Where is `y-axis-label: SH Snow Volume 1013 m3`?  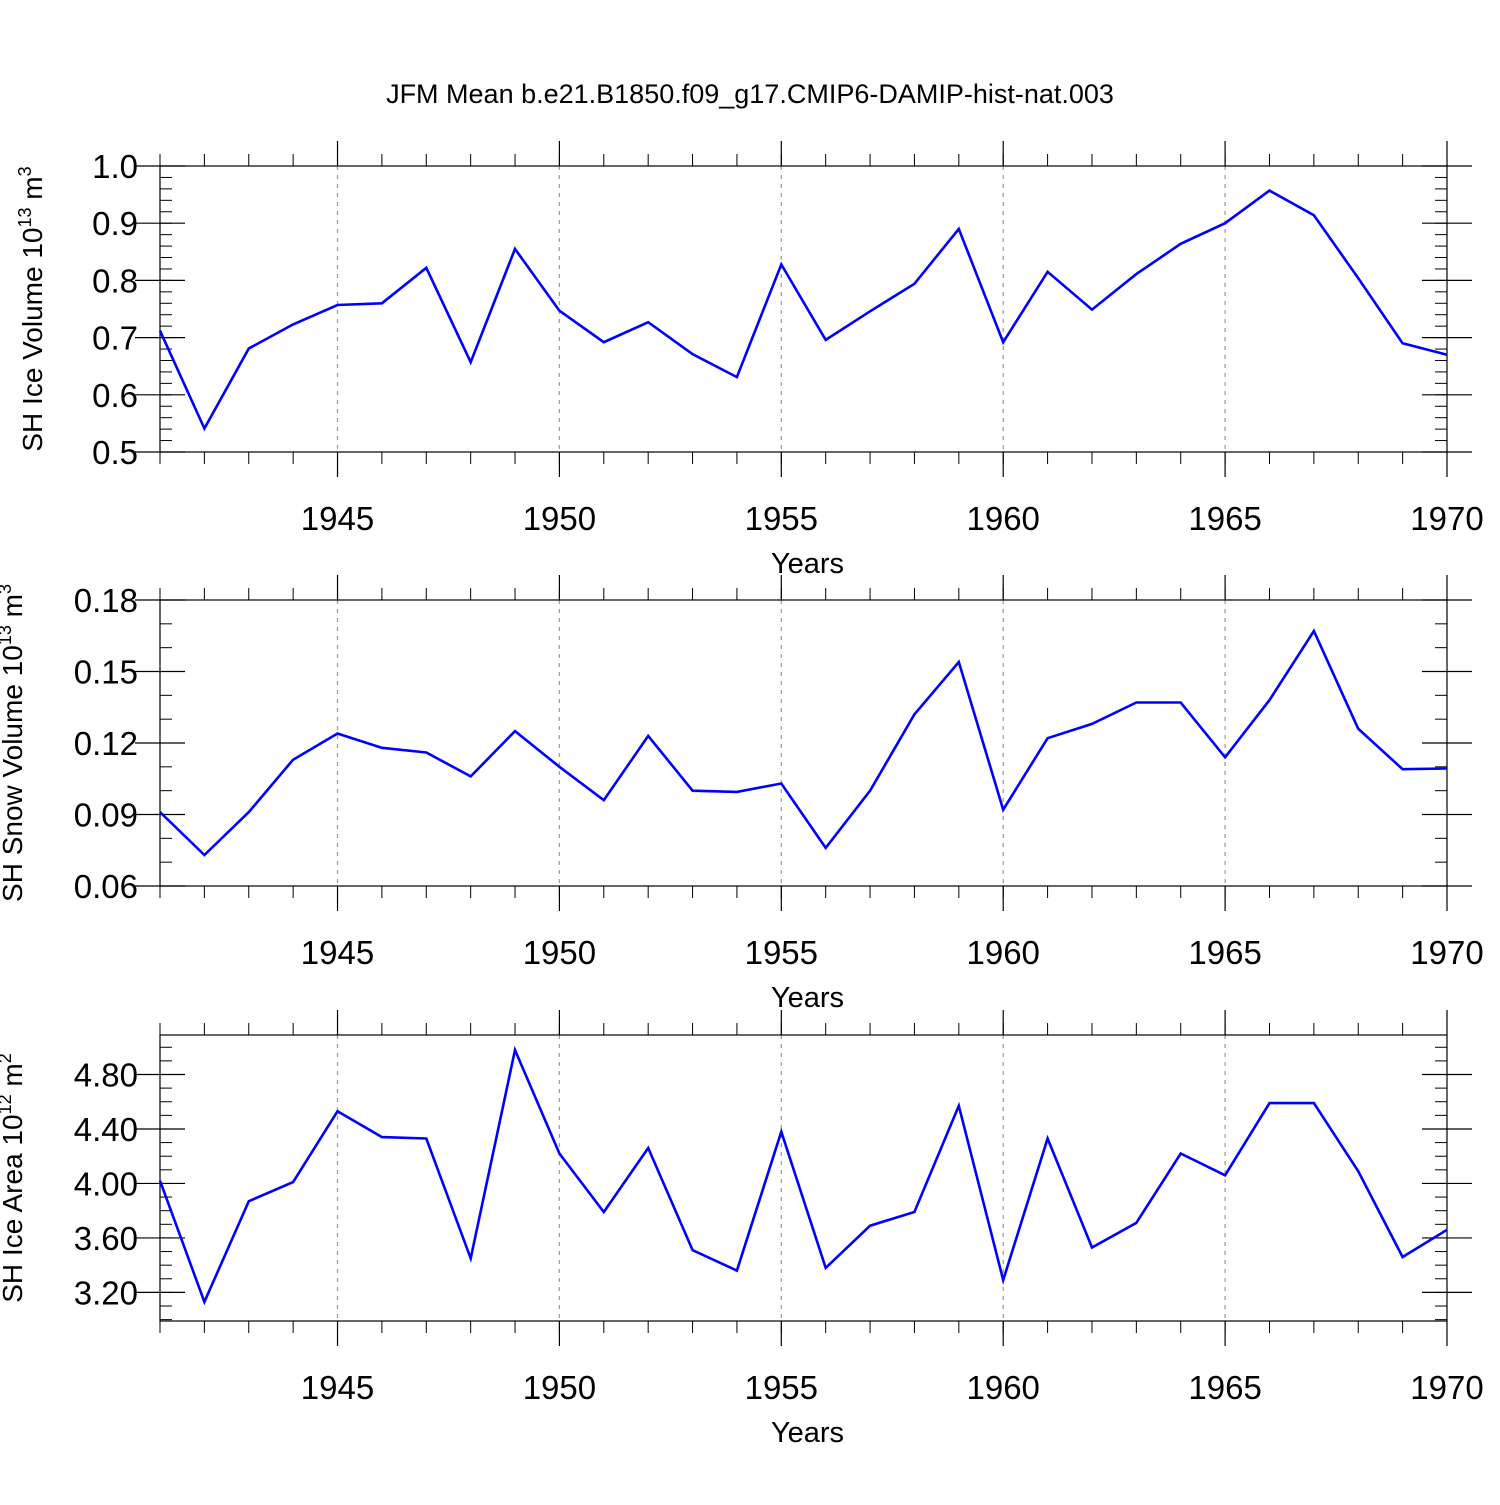
y-axis-label: SH Snow Volume 1013 m3 is located at coordinates (14, 743).